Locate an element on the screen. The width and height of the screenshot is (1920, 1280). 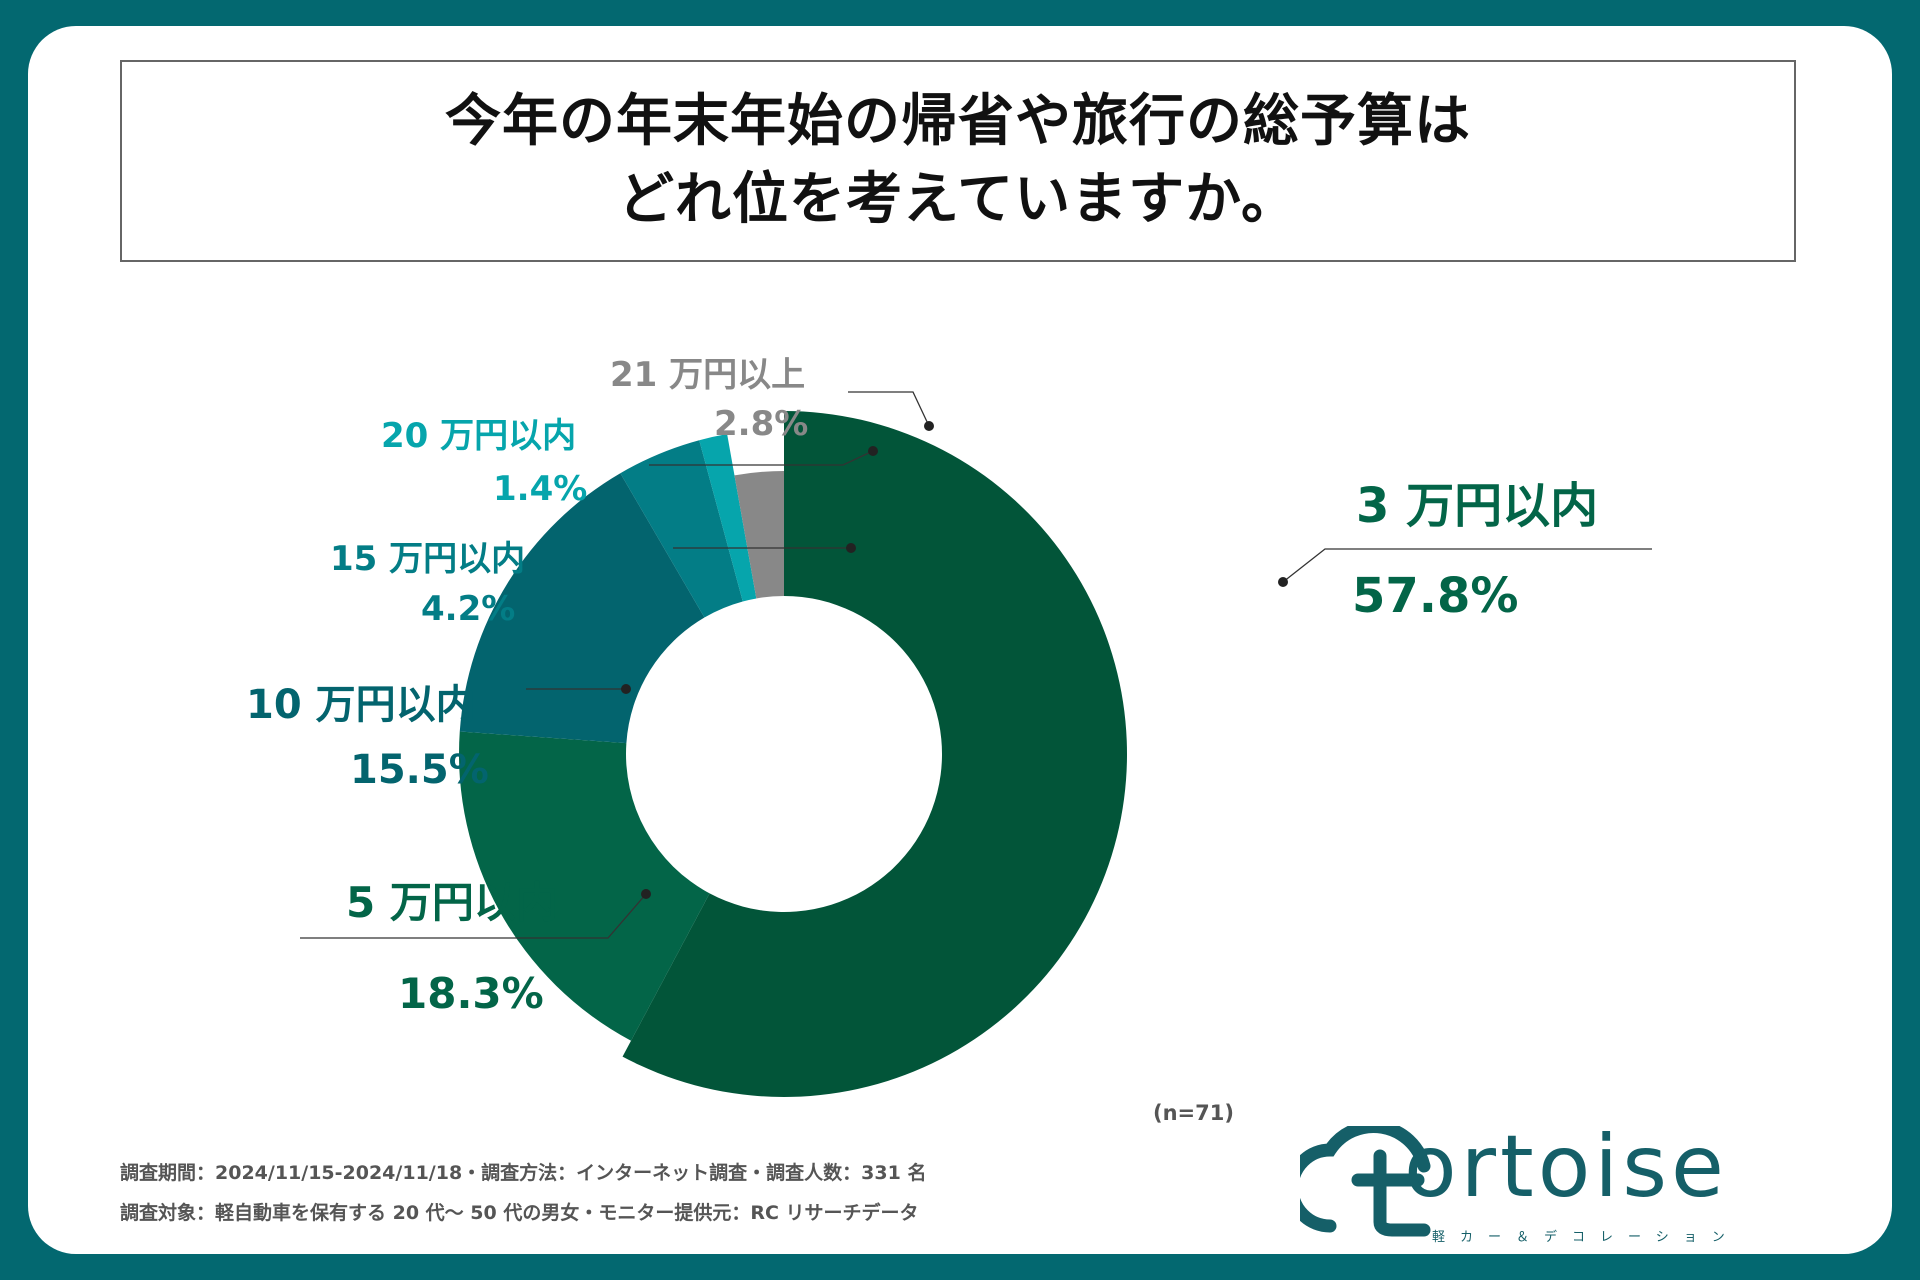
value-slice-4: 1.4% is located at coordinates (540, 489).